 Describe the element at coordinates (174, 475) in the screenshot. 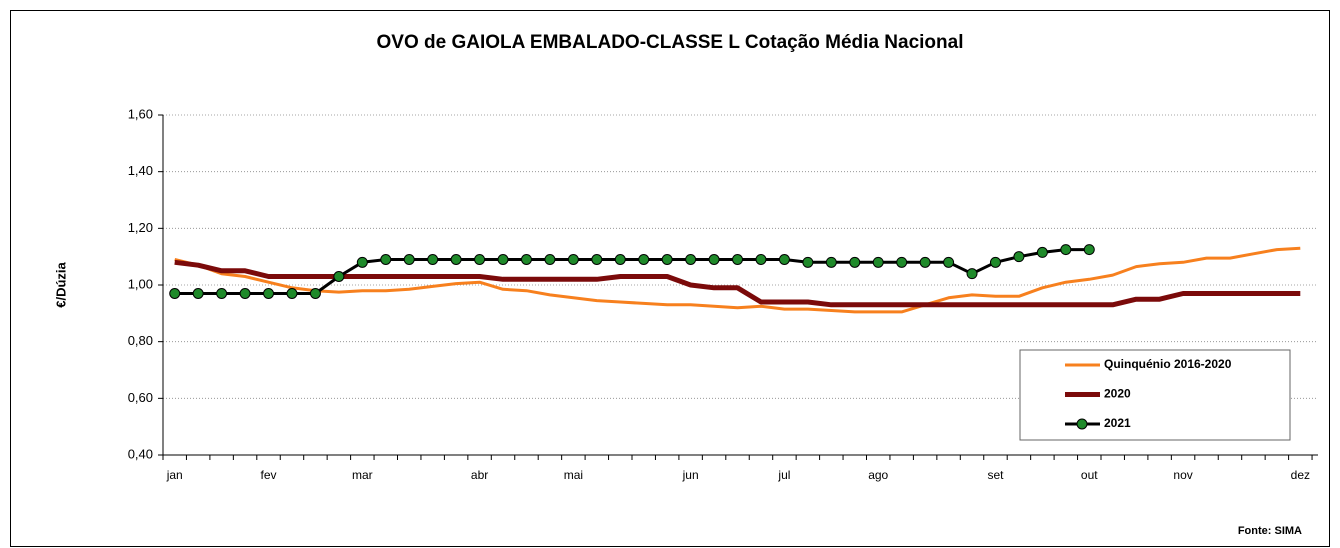

I see `x-tick-label: jan` at that location.